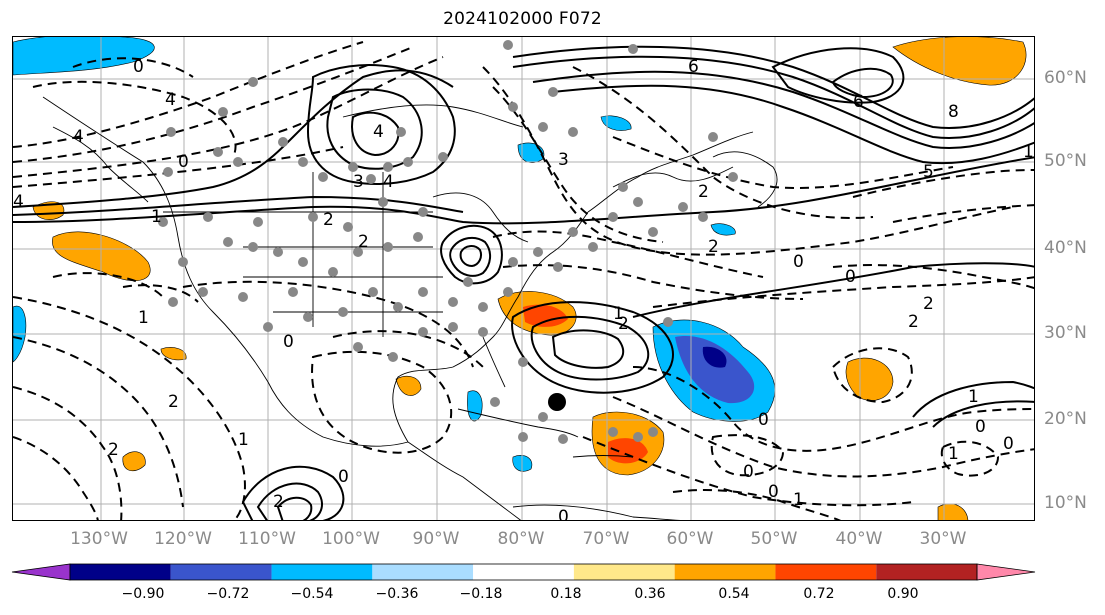 Image resolution: width=1105 pixels, height=615 pixels. Describe the element at coordinates (173, 354) in the screenshot. I see `shade-orange-pac` at that location.